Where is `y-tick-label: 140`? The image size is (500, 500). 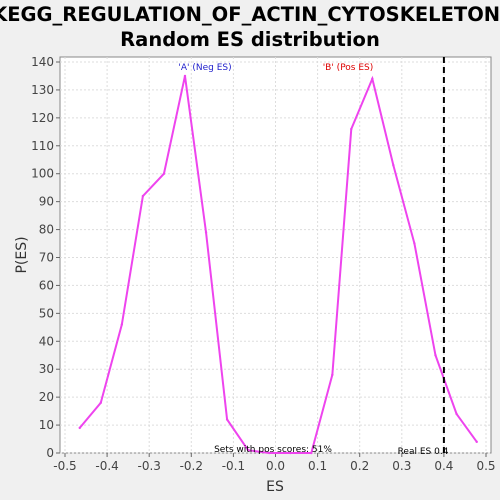
y-tick-label: 140 is located at coordinates (42, 62).